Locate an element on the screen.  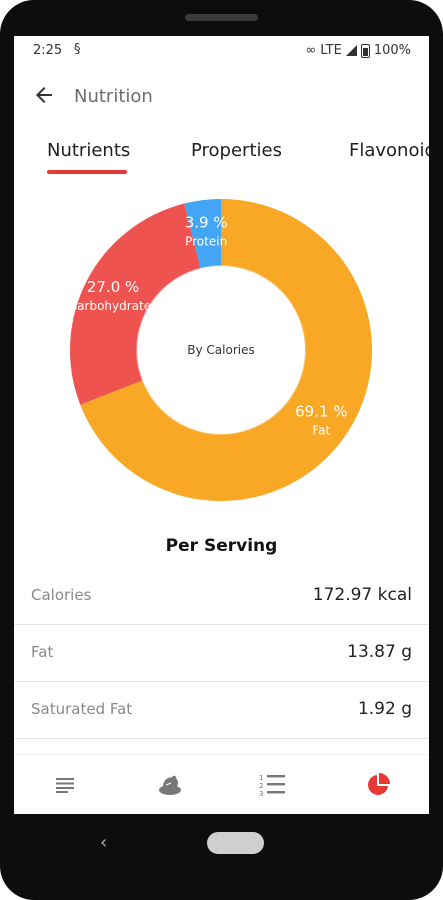
row-label: Saturated Fat is located at coordinates (82, 709).